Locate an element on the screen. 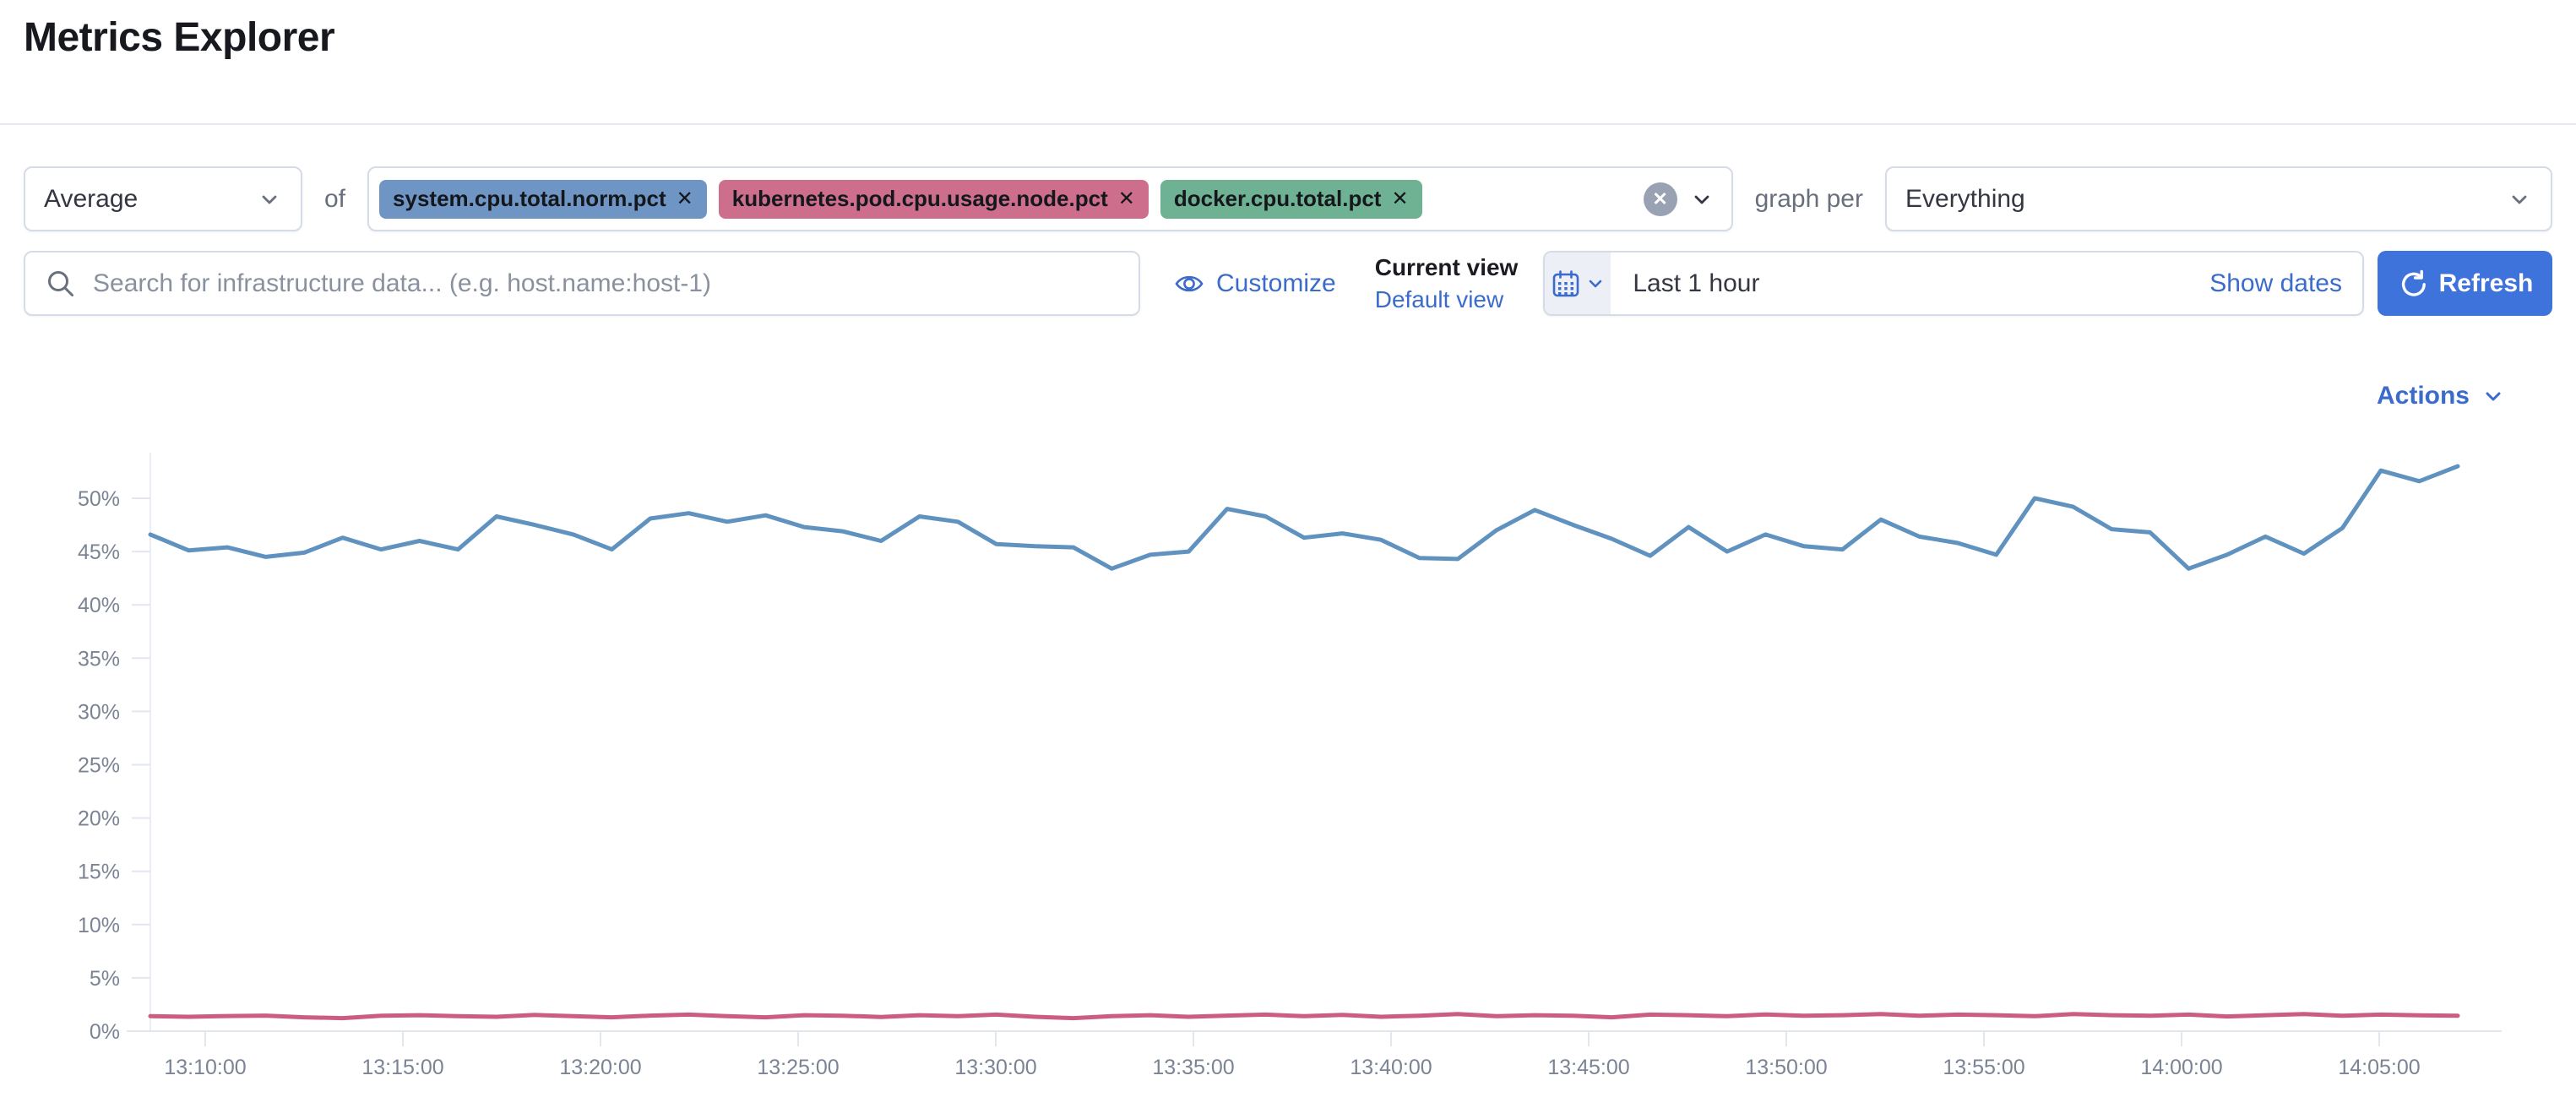 Image resolution: width=2576 pixels, height=1108 pixels. view-switcher: Current view Default view is located at coordinates (1447, 284).